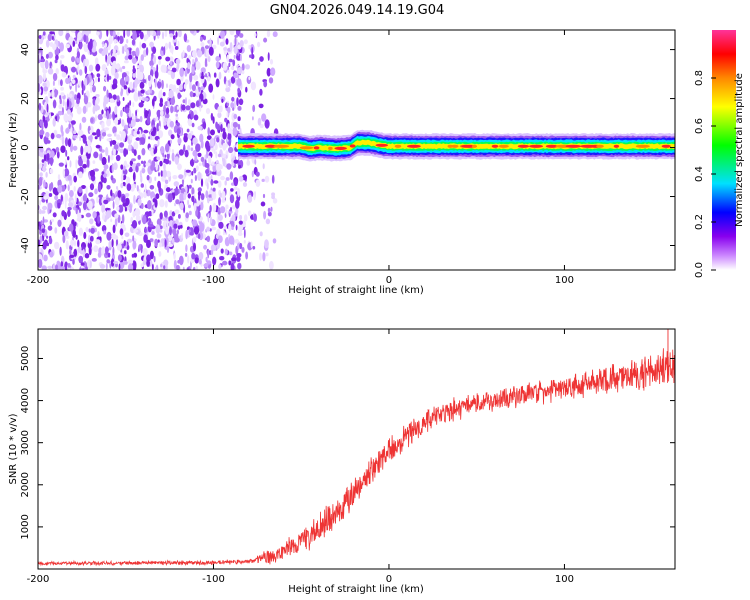  Describe the element at coordinates (699, 174) in the screenshot. I see `colorbar-tick-label: 0.4` at that location.